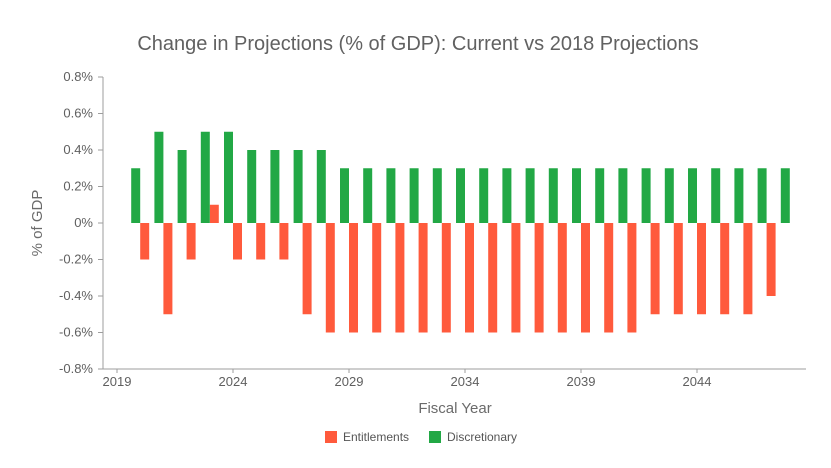 The height and width of the screenshot is (468, 831). Describe the element at coordinates (76, 368) in the screenshot. I see `y-tick-label: -0.8%` at that location.